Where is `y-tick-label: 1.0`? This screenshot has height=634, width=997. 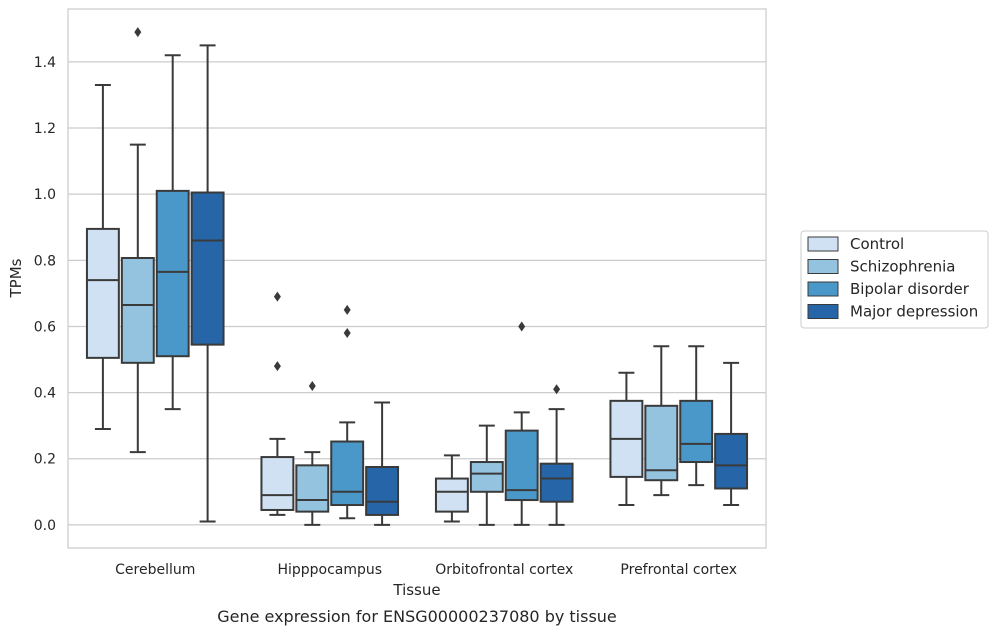 y-tick-label: 1.0 is located at coordinates (45, 195).